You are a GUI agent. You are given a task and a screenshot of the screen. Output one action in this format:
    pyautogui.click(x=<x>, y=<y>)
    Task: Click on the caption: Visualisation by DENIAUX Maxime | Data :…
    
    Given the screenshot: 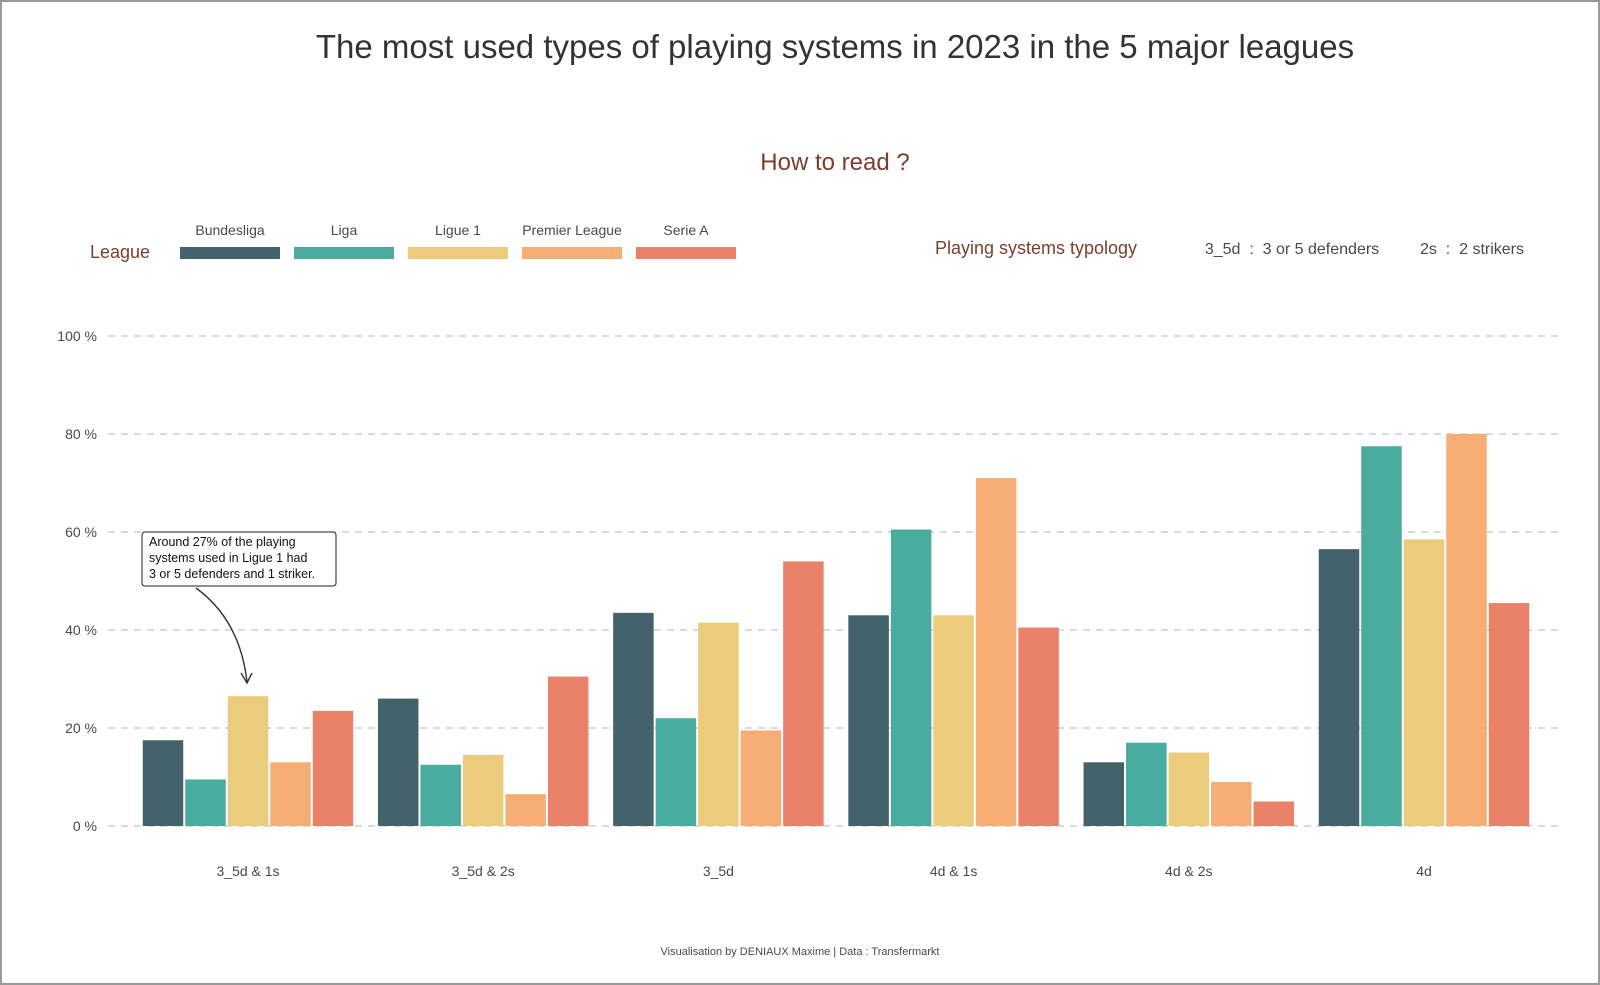 What is the action you would take?
    pyautogui.click(x=800, y=952)
    